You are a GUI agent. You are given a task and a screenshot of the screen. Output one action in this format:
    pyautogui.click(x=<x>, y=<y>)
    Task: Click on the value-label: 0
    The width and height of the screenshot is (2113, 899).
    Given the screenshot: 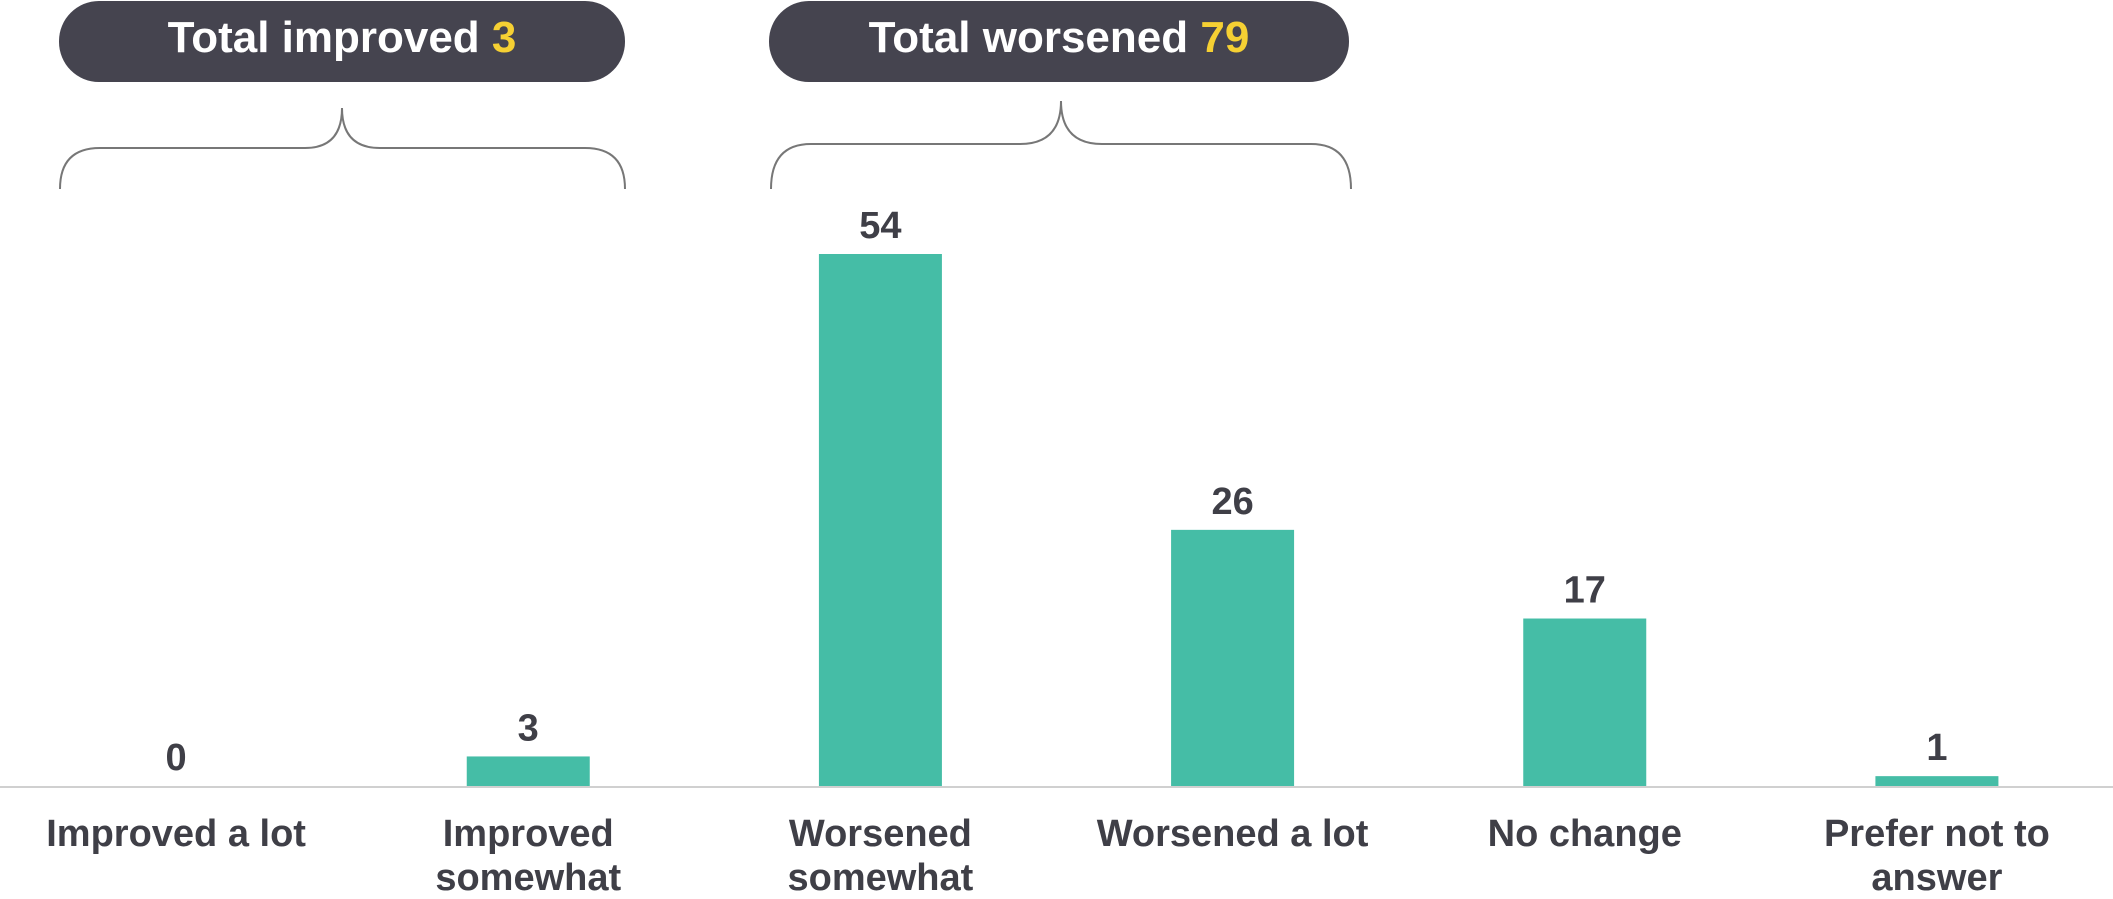 What is the action you would take?
    pyautogui.click(x=176, y=758)
    